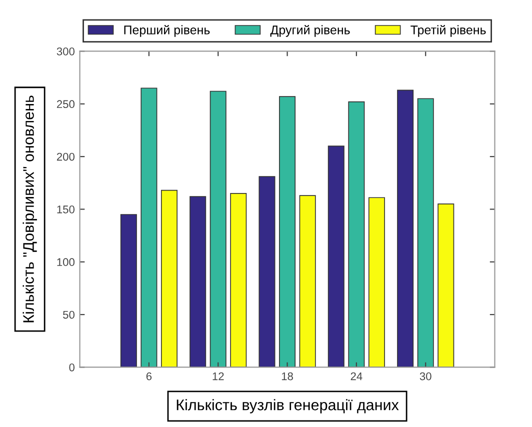  What do you see at coordinates (66, 262) in the screenshot?
I see `y-tick-label: 100` at bounding box center [66, 262].